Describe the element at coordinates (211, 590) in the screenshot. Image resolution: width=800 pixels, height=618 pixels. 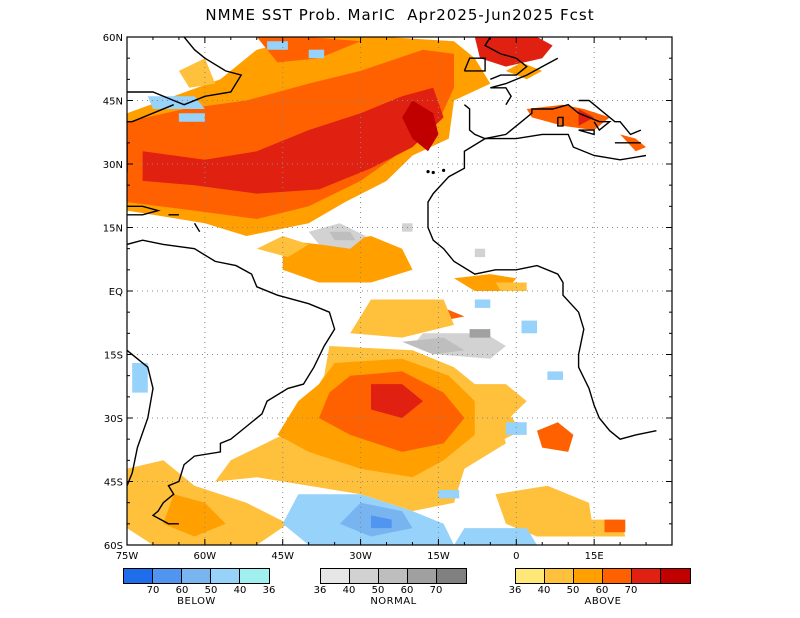
I see `legend-below-tick: 50` at that location.